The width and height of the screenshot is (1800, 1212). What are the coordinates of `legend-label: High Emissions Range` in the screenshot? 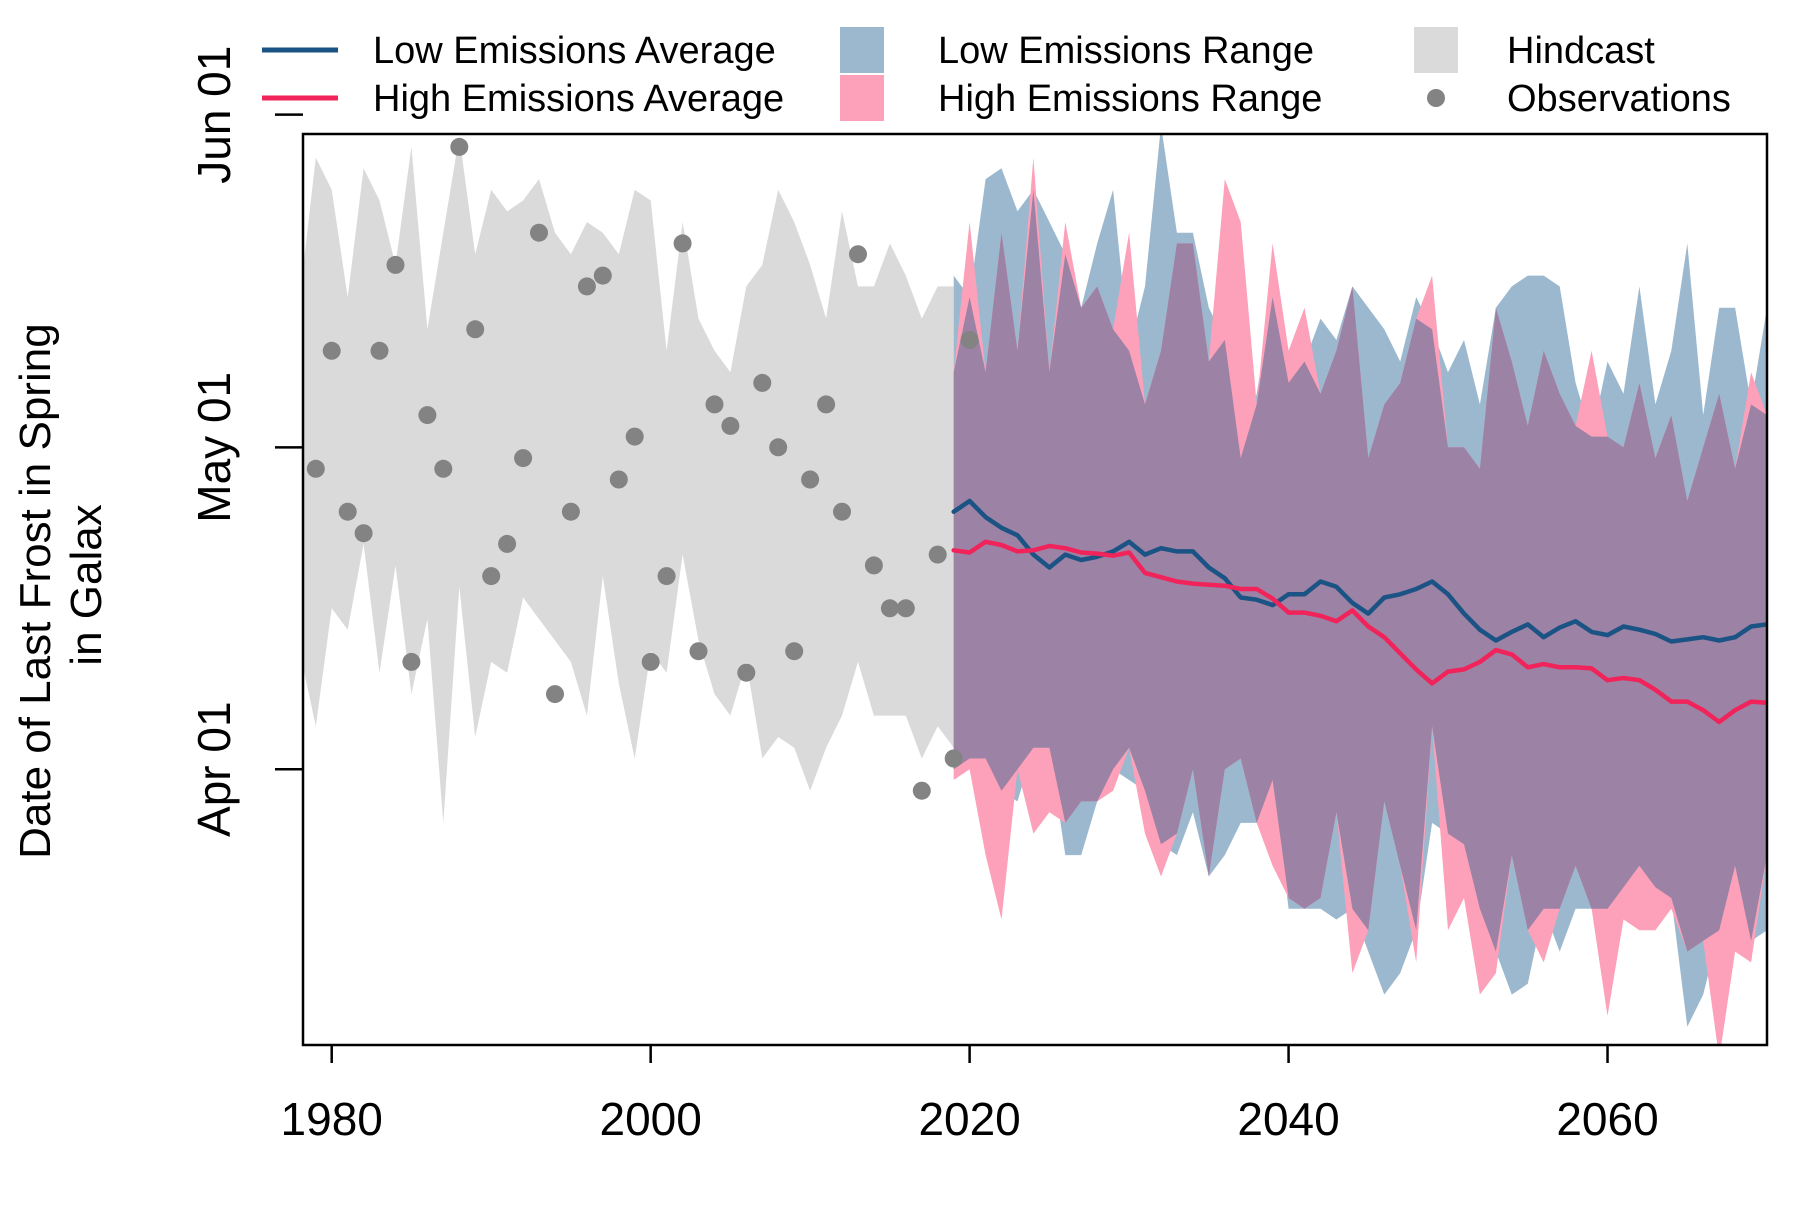 It's located at (1130, 99).